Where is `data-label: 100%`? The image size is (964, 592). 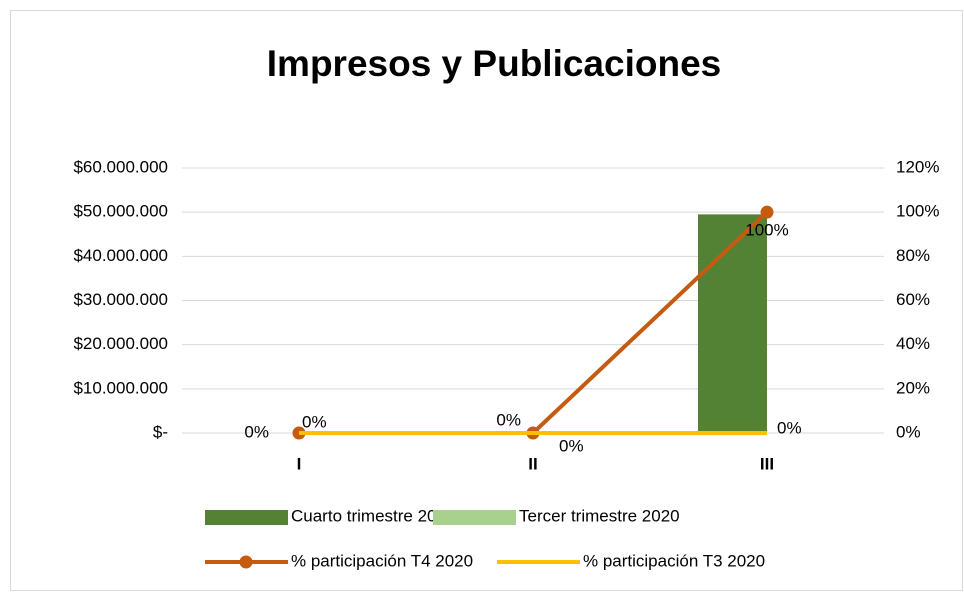 data-label: 100% is located at coordinates (766, 230).